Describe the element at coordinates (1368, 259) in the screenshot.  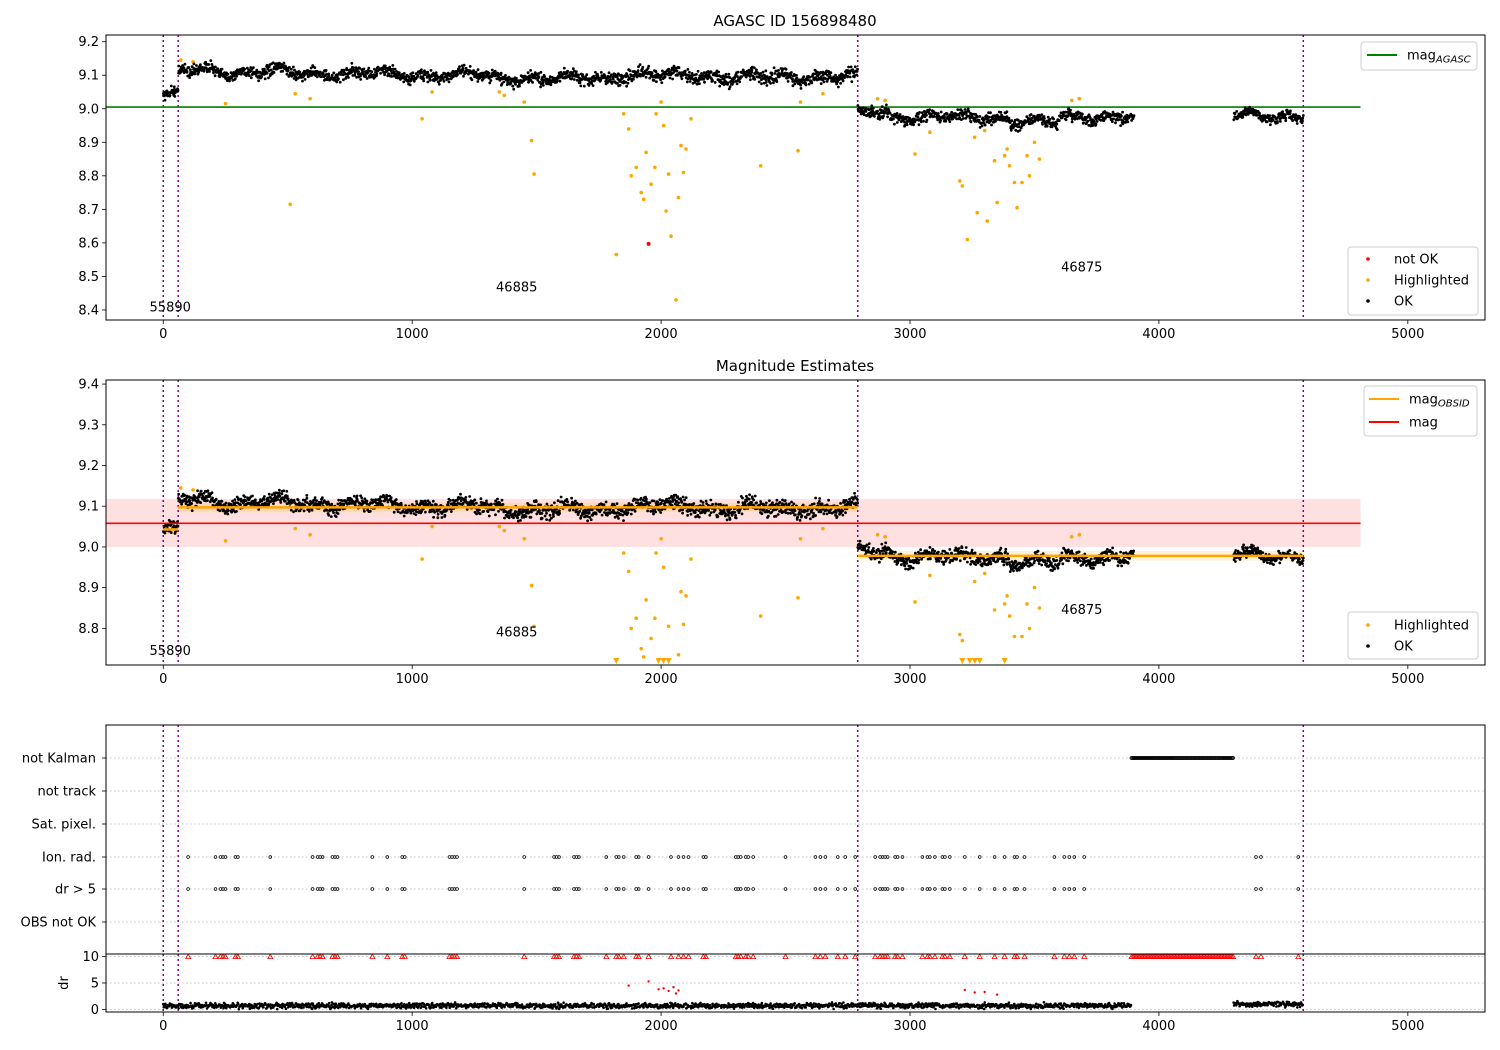
I see `legend-marker` at that location.